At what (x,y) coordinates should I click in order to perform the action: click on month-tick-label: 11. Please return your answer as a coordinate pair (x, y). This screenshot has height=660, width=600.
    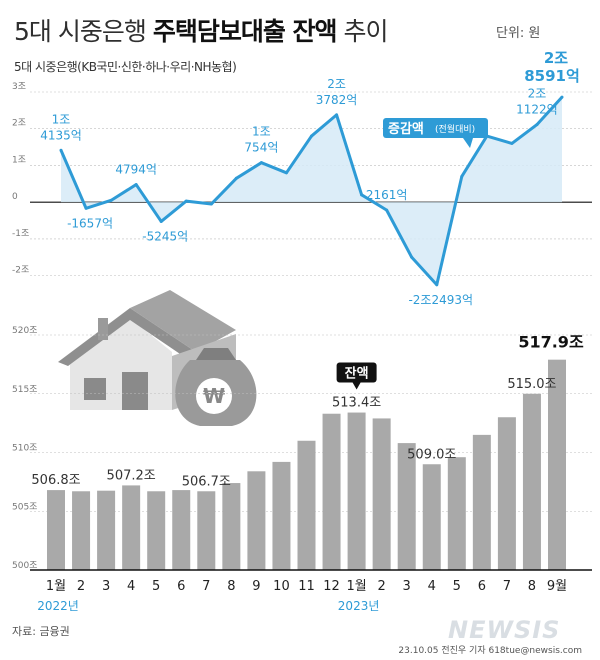
    Looking at the image, I should click on (306, 586).